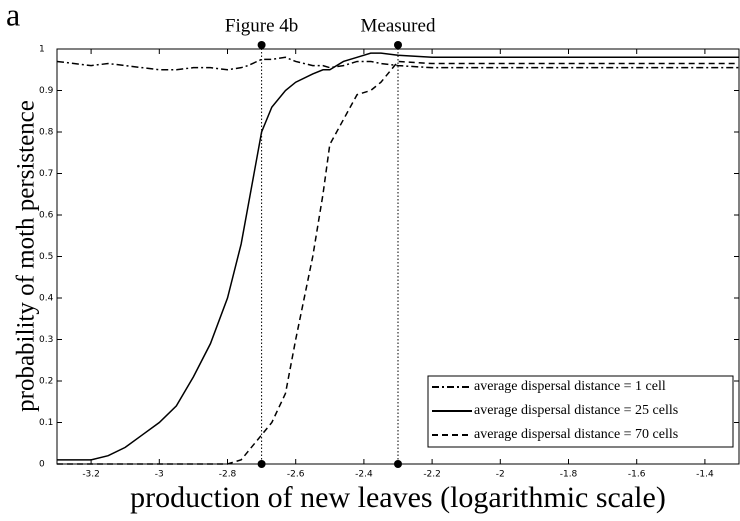 Image resolution: width=740 pixels, height=521 pixels. Describe the element at coordinates (570, 386) in the screenshot. I see `legend-label: average dispersal distance = 1 cell` at that location.